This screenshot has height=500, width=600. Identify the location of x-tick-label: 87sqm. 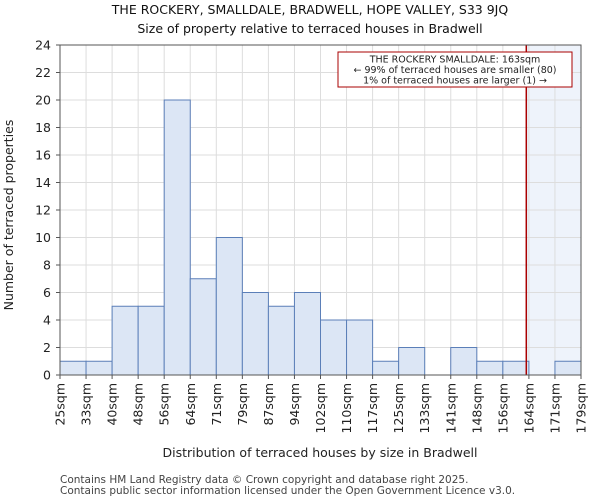
(268, 404).